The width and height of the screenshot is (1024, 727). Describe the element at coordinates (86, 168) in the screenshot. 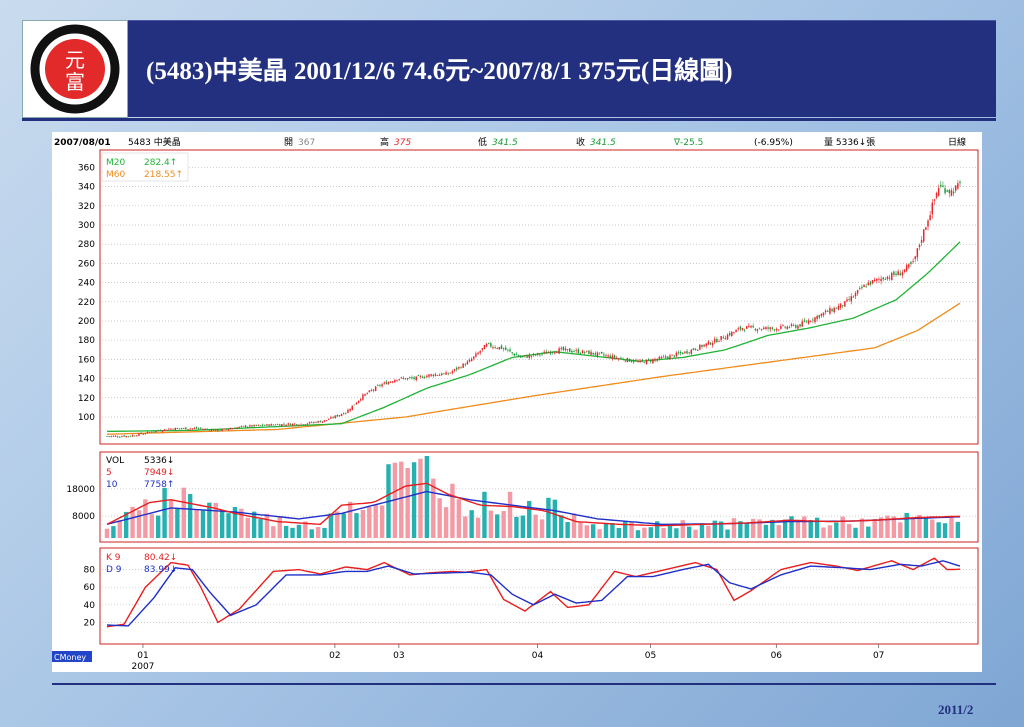

I see `price-tick-label: 360` at that location.